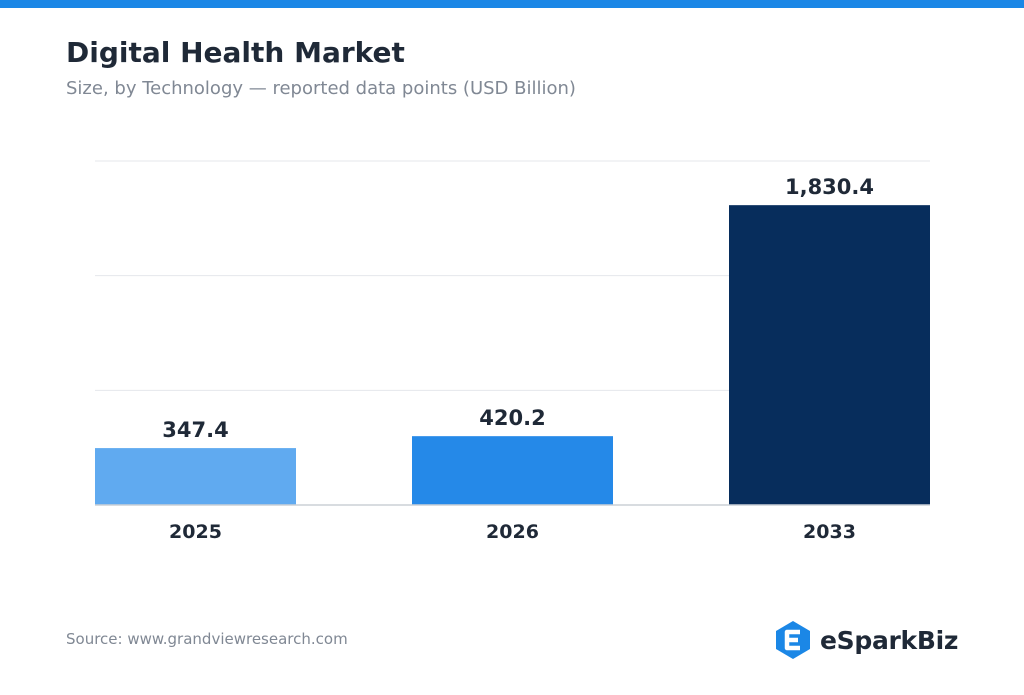 This screenshot has width=1024, height=695. What do you see at coordinates (512, 4) in the screenshot?
I see `top-accent-bar` at bounding box center [512, 4].